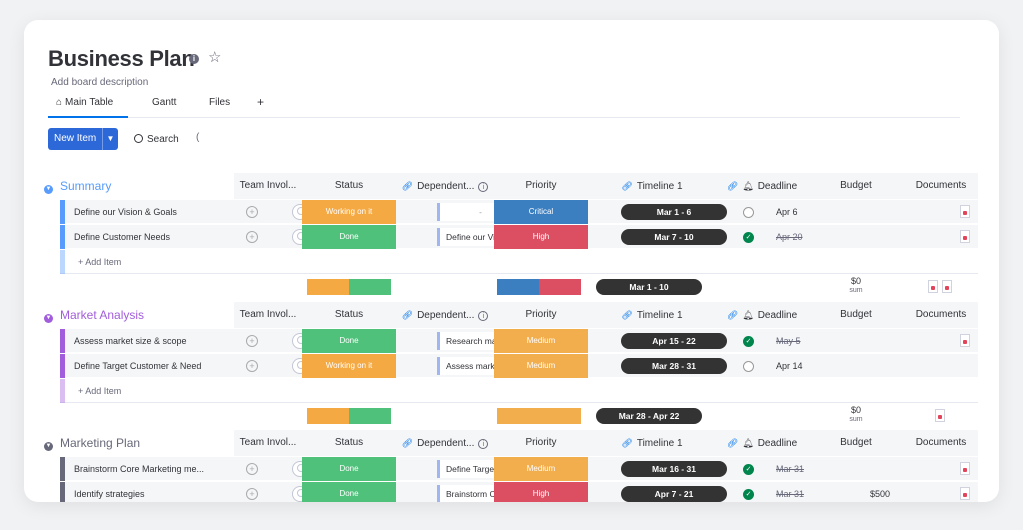  Describe the element at coordinates (220, 102) in the screenshot. I see `tab-files: Files` at that location.